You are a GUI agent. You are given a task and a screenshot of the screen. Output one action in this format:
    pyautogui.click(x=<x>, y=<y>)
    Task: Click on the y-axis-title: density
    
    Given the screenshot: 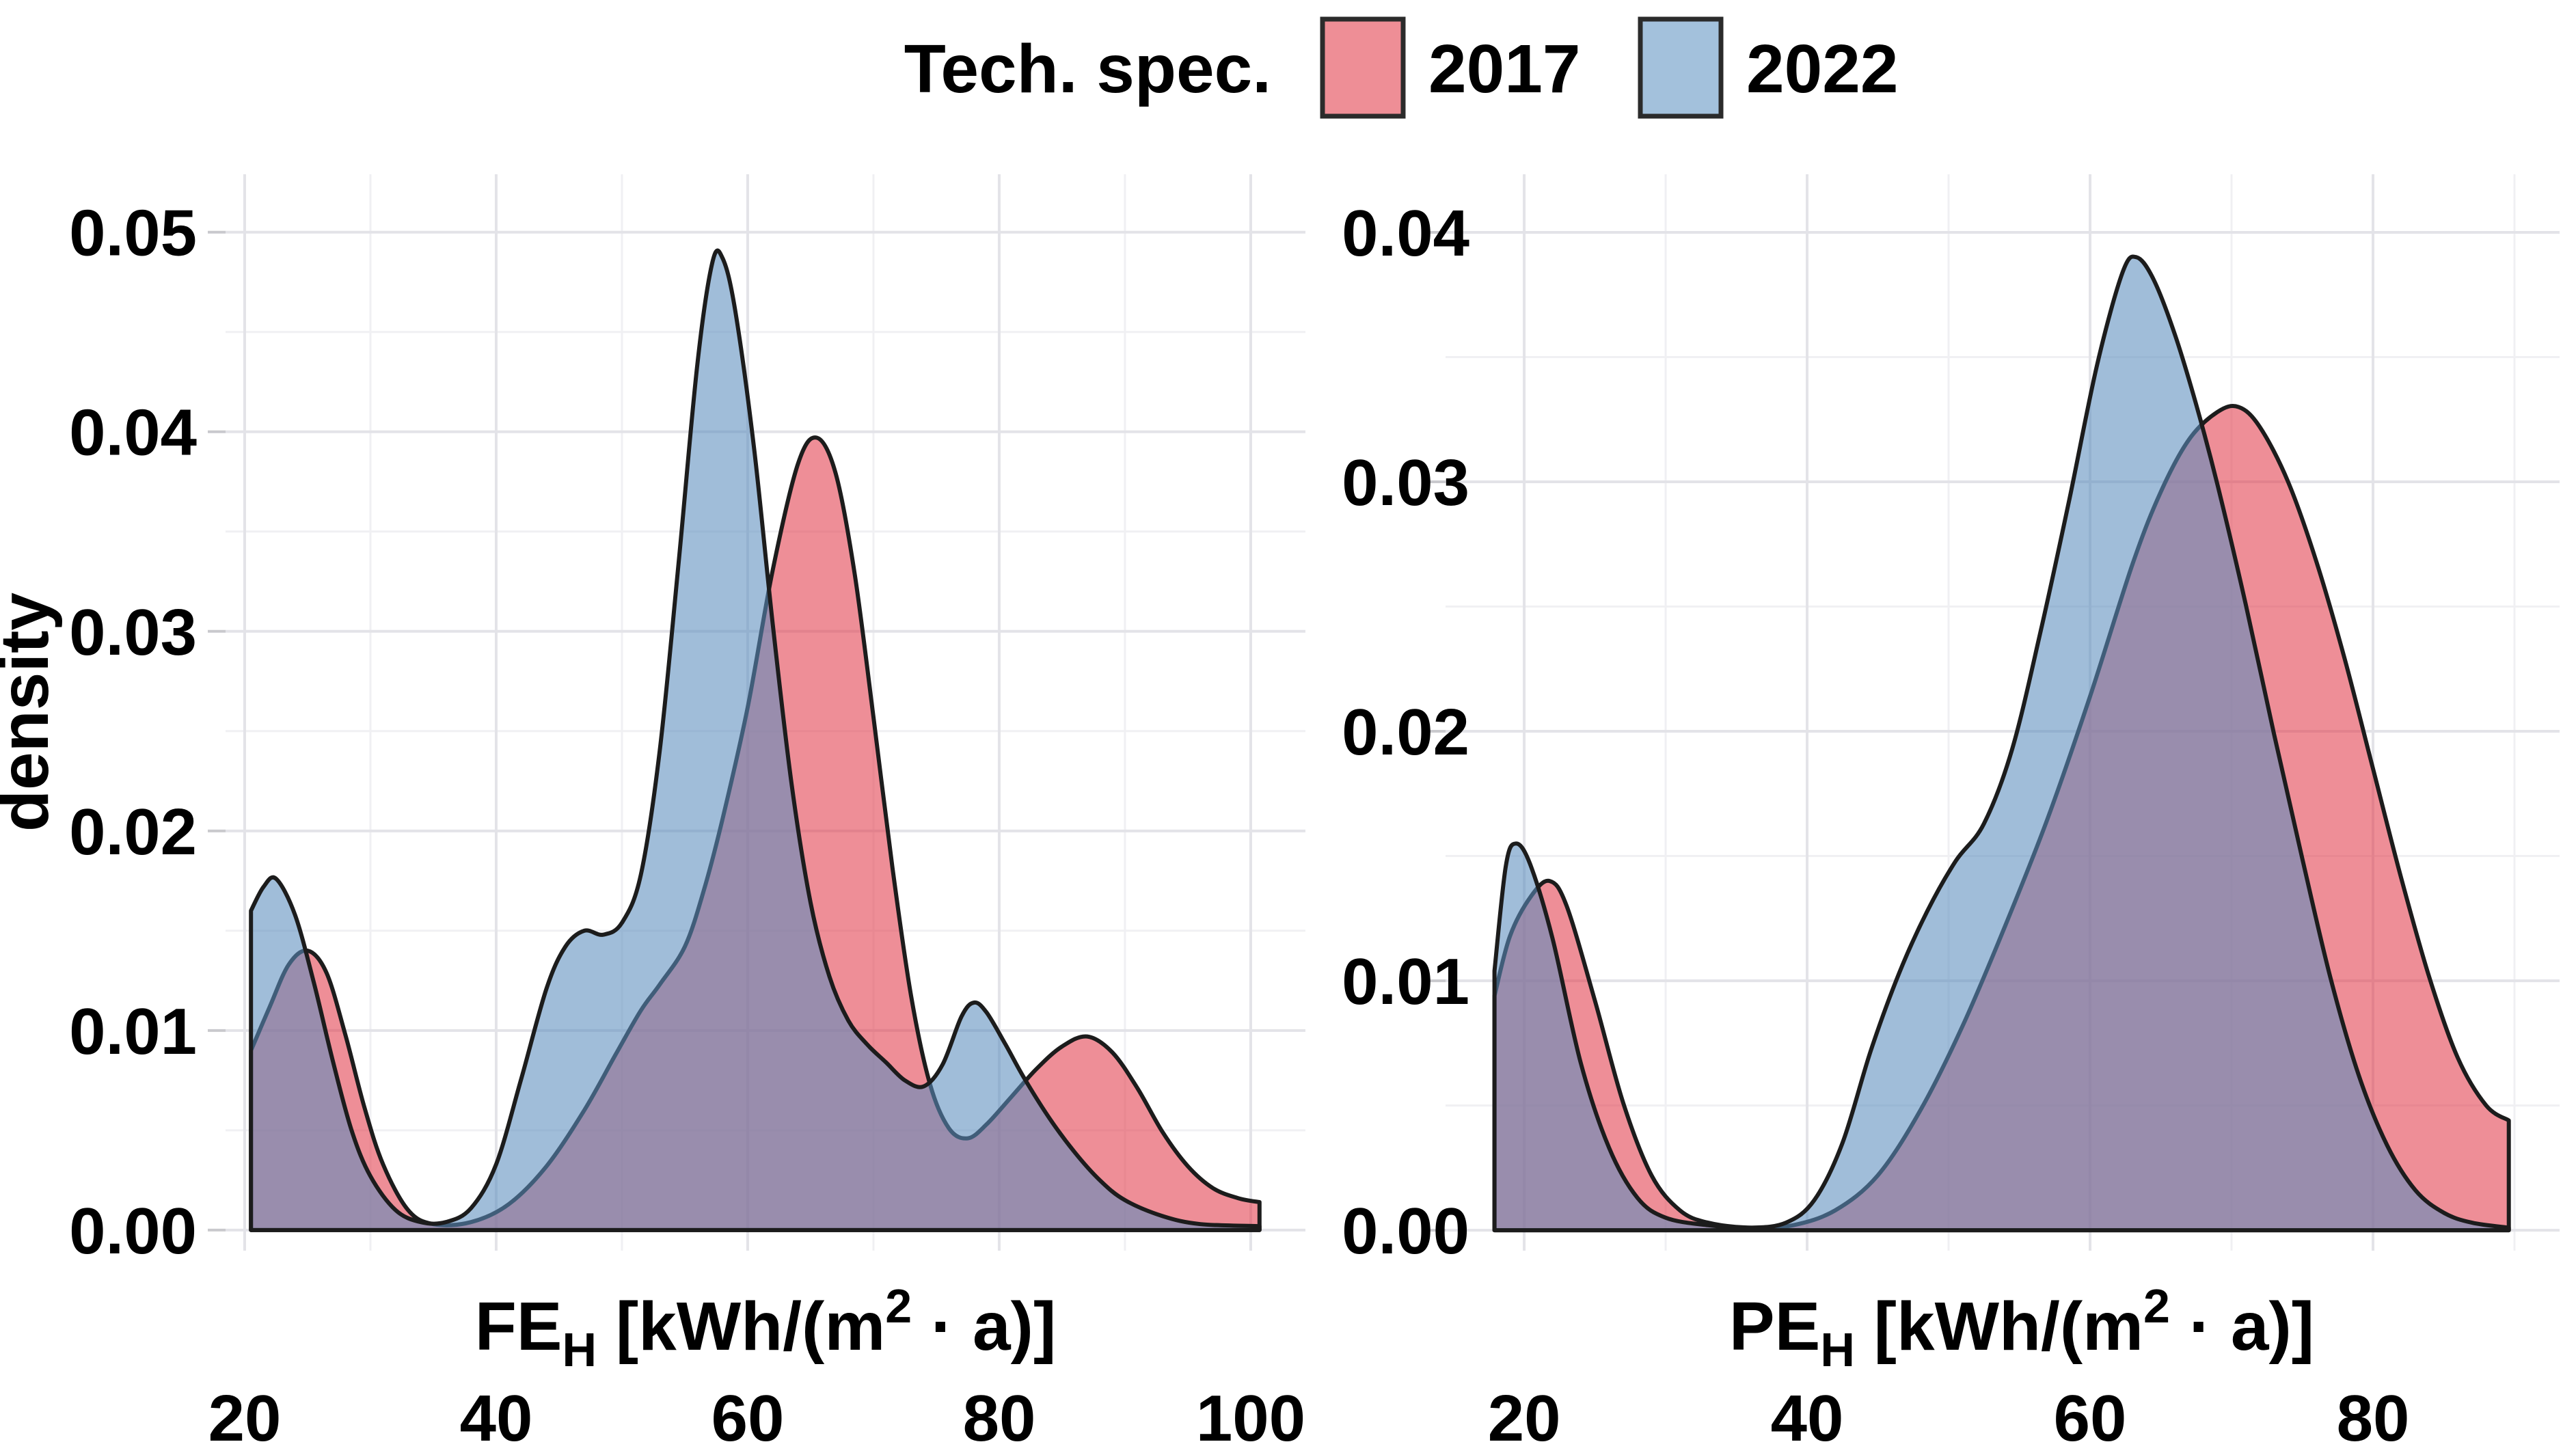 What is the action you would take?
    pyautogui.click(x=32, y=712)
    